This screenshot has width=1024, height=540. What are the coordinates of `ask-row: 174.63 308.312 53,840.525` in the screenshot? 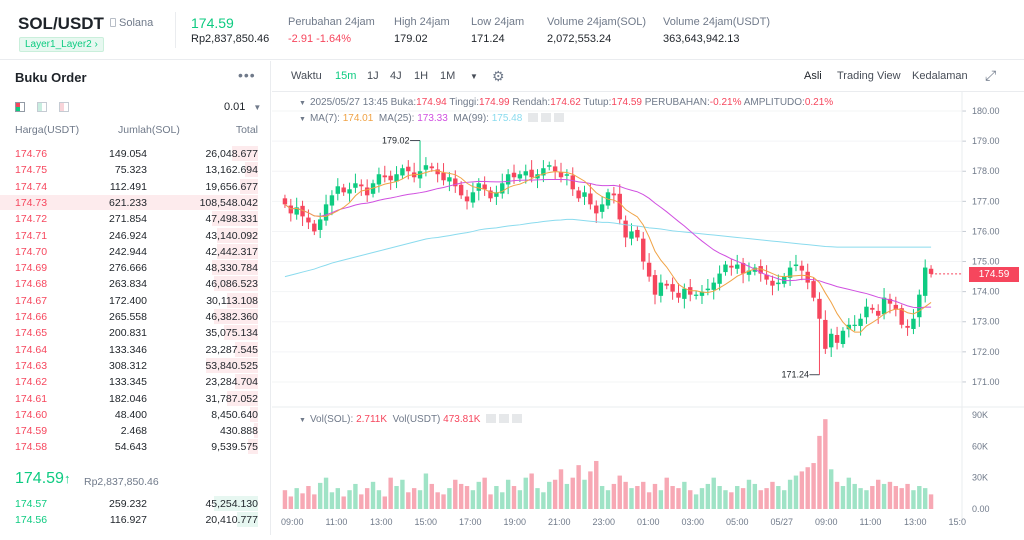 It's located at (135, 365).